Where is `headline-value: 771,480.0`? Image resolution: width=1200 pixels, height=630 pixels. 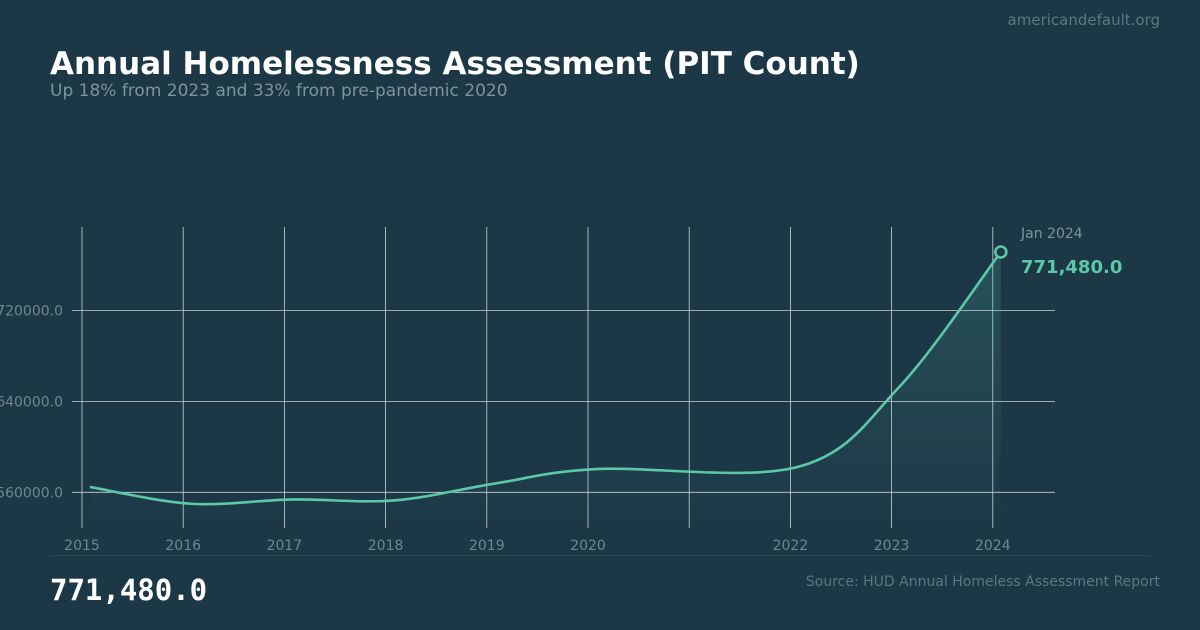 headline-value: 771,480.0 is located at coordinates (129, 590).